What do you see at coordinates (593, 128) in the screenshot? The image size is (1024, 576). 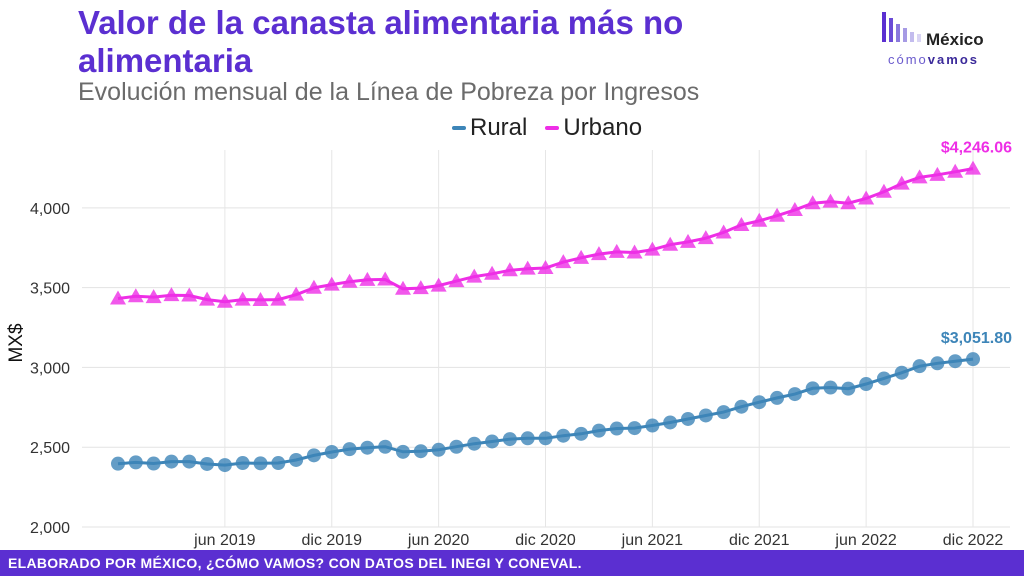 I see `legend-item-urbano: Urbano` at bounding box center [593, 128].